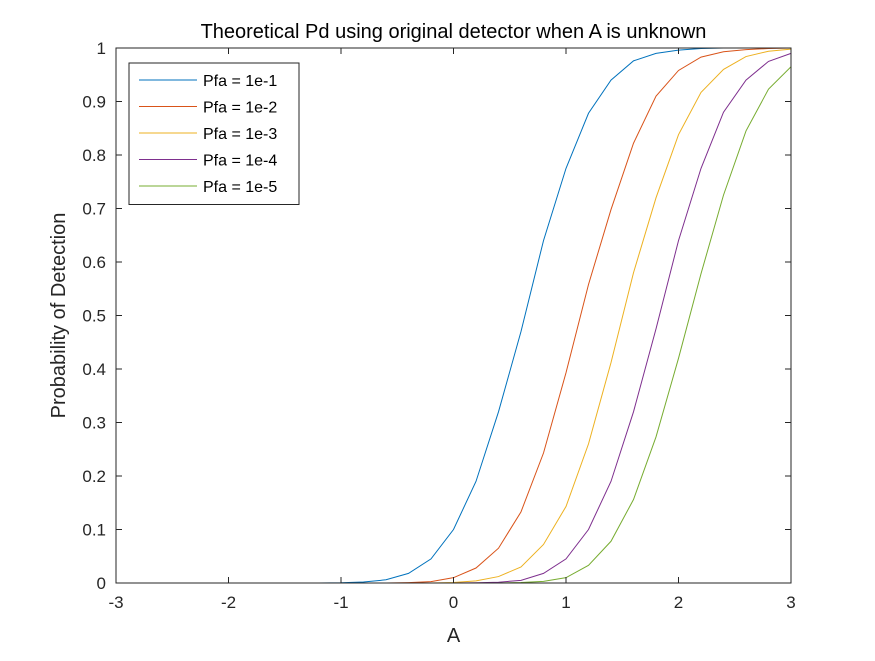  What do you see at coordinates (115, 602) in the screenshot?
I see `x-tick-label: -3` at bounding box center [115, 602].